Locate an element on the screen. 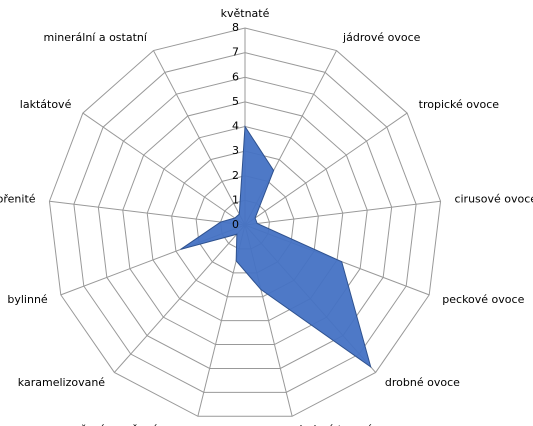 Image resolution: width=533 pixels, height=426 pixels. category-label: minerální a ostatní is located at coordinates (95, 37).